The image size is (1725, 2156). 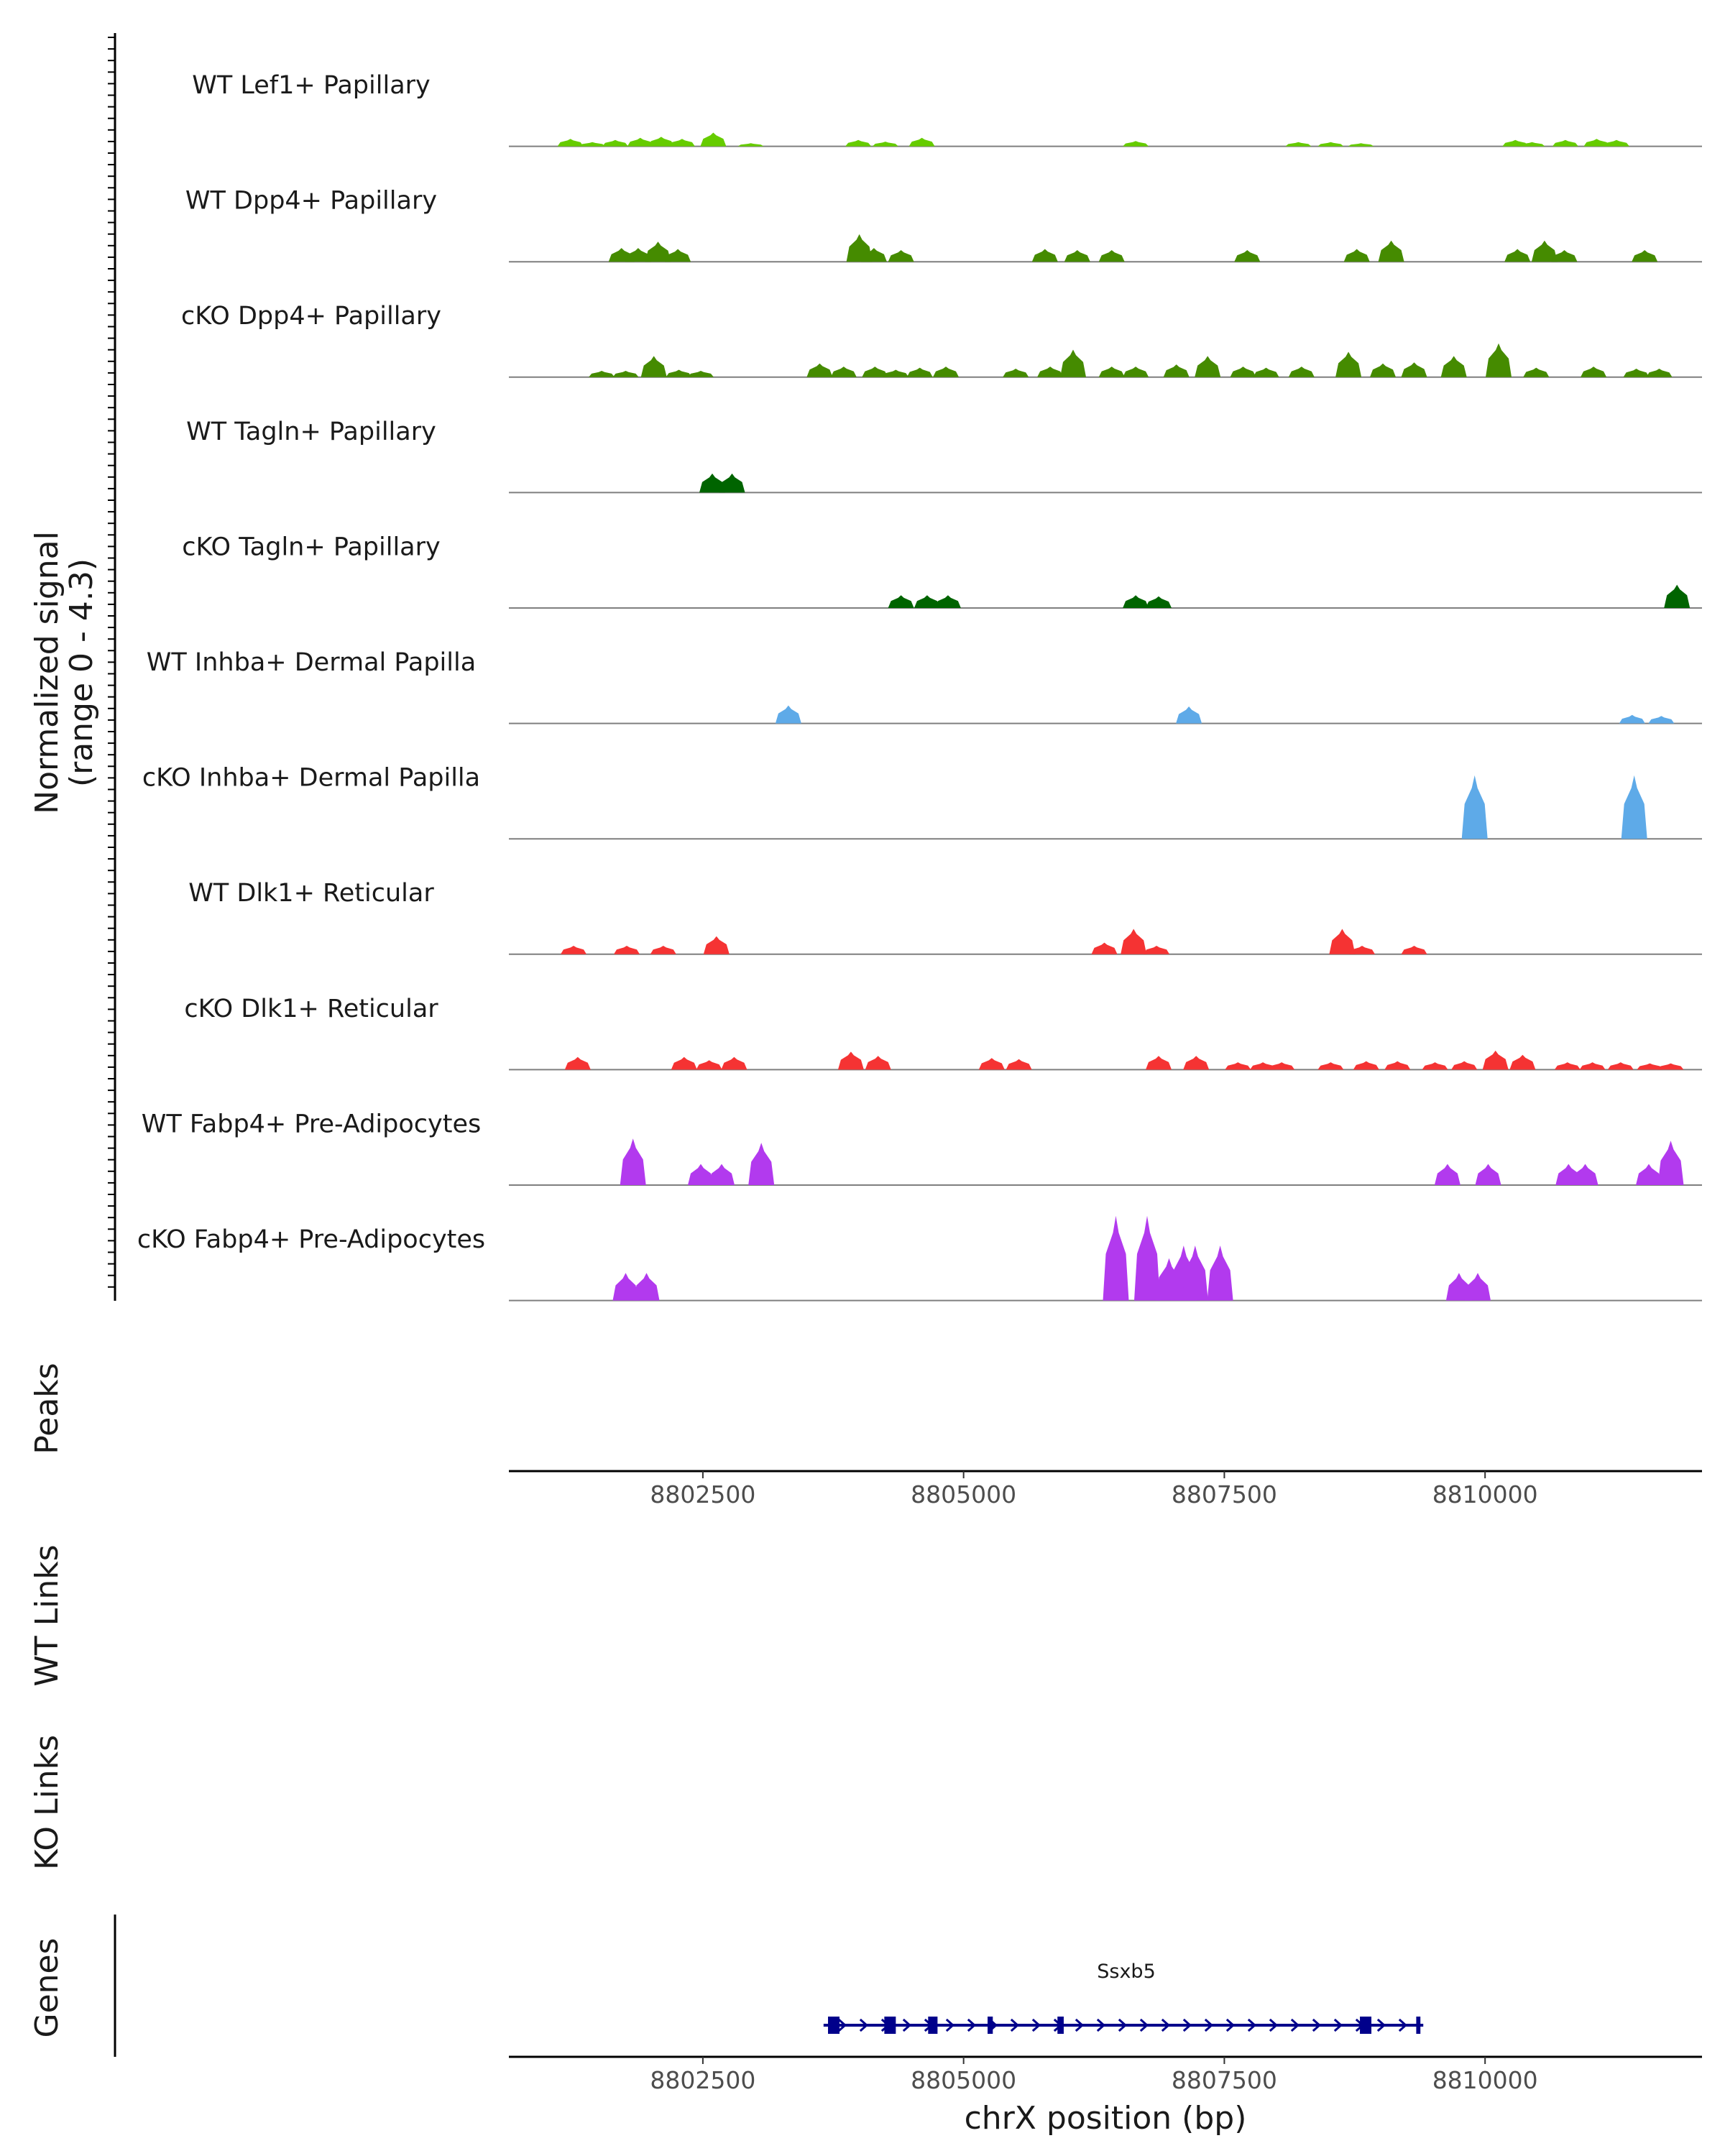 I want to click on ko-links-panel-label: KO Links, so click(x=47, y=1803).